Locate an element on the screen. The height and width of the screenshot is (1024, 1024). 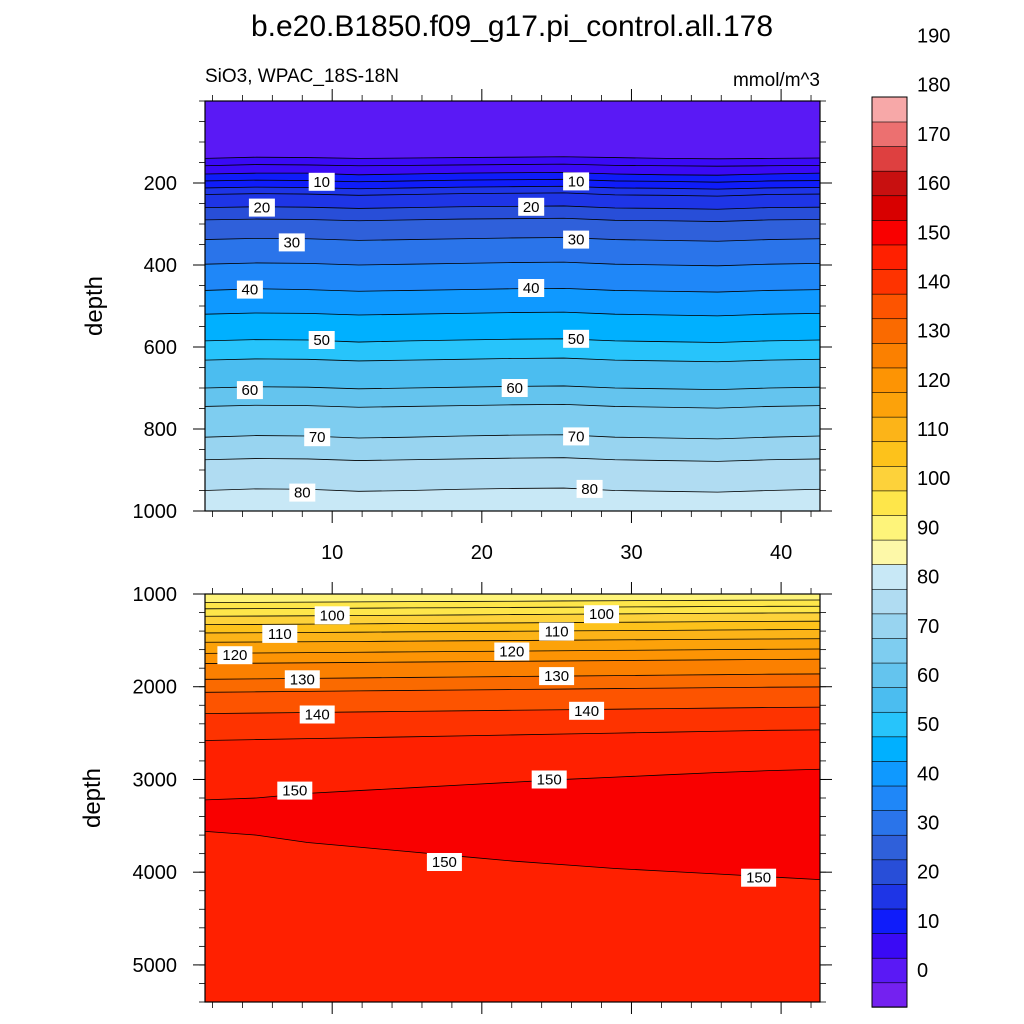
contour-label: 130 is located at coordinates (302, 679).